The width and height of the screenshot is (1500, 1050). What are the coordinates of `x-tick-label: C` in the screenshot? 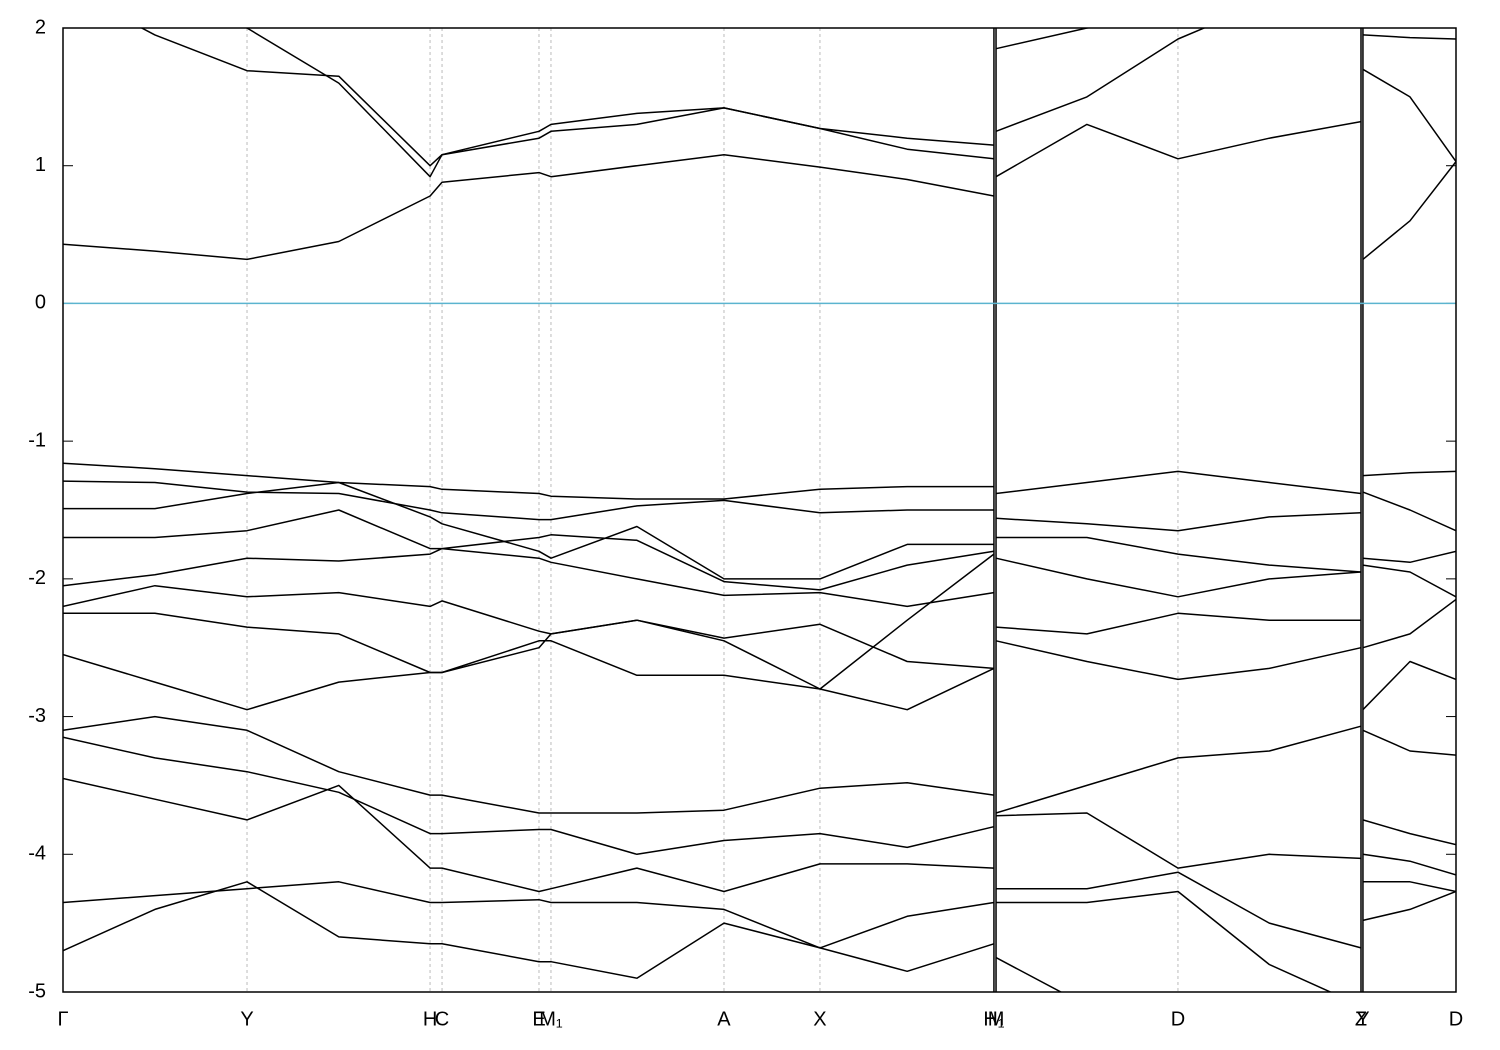 It's located at (442, 1019).